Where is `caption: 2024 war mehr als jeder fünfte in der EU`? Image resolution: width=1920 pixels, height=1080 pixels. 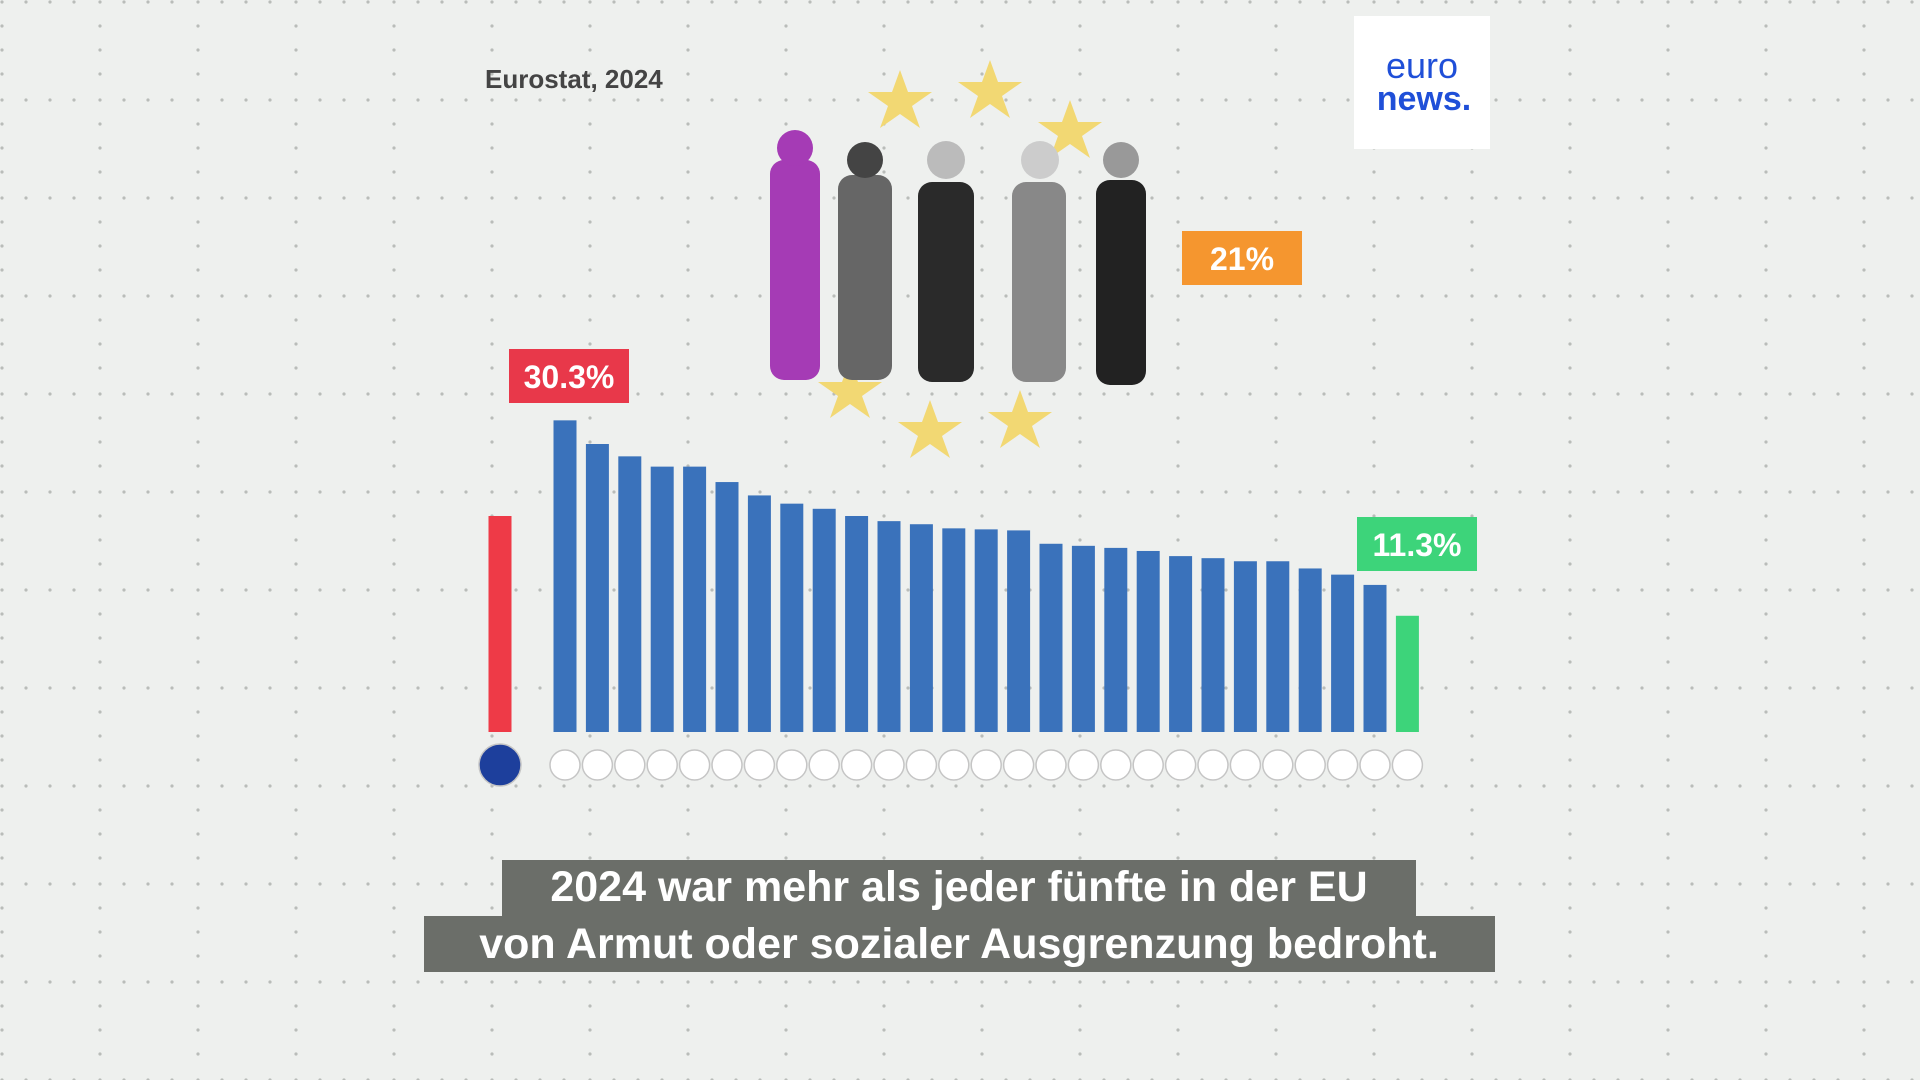 caption: 2024 war mehr als jeder fünfte in der EU is located at coordinates (958, 887).